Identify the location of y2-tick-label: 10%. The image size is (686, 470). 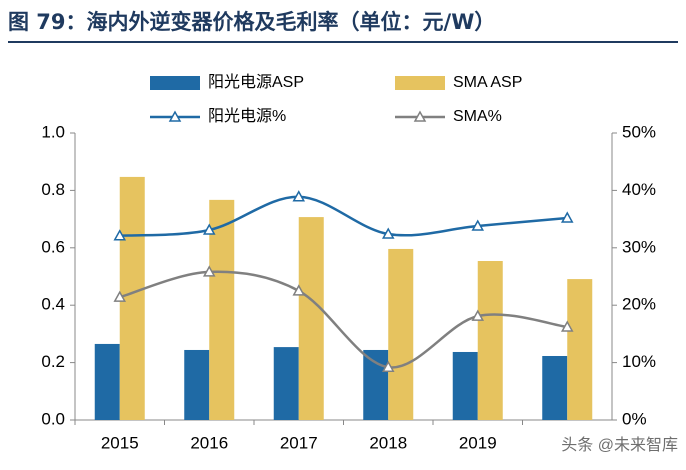
(639, 361).